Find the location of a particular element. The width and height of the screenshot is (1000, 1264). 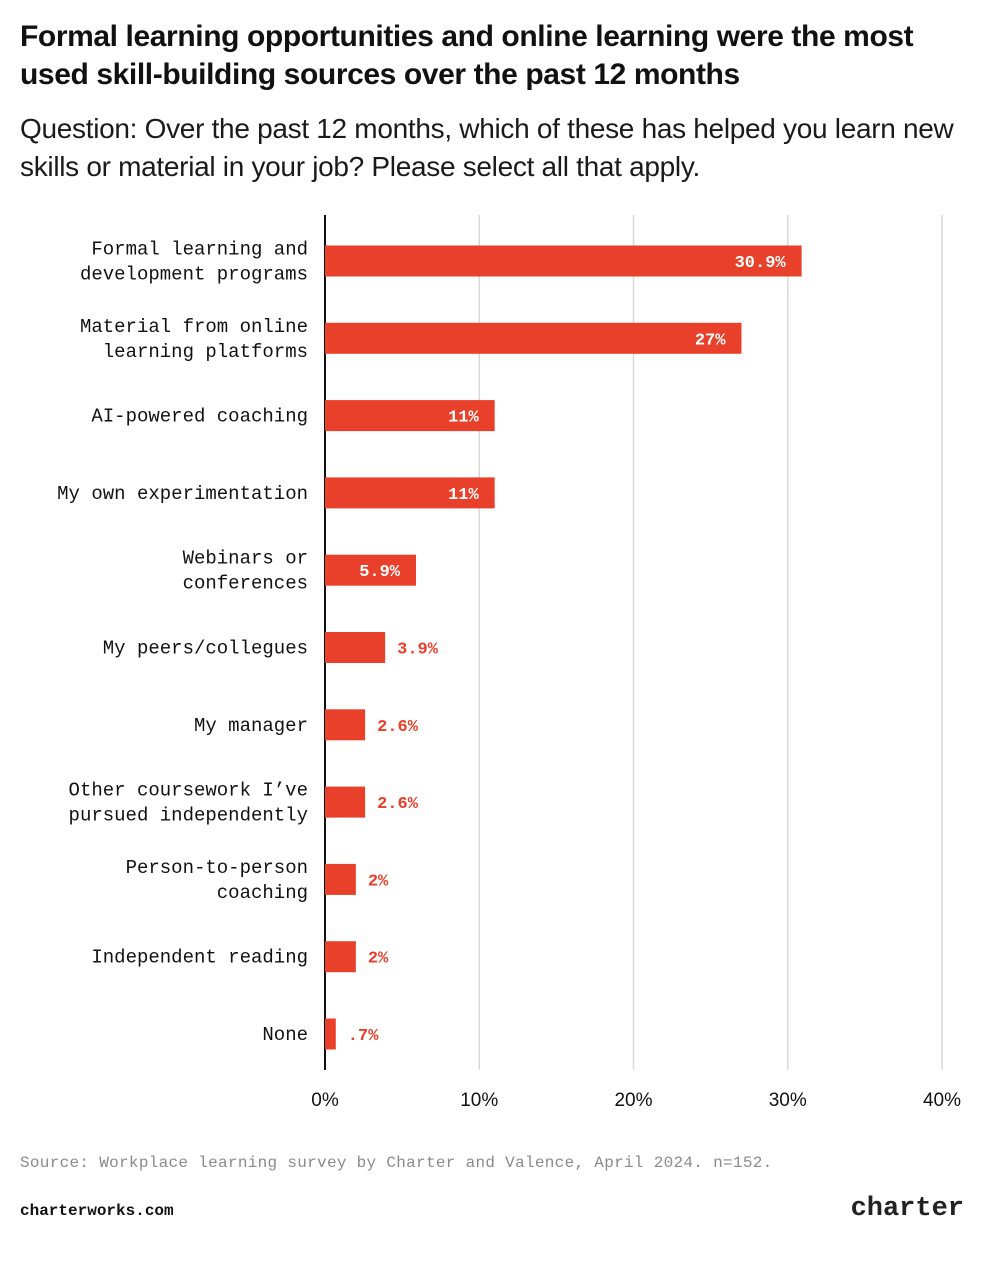

x-axis-ticks: 0% 10% 20% 30% 40% is located at coordinates (636, 1100).